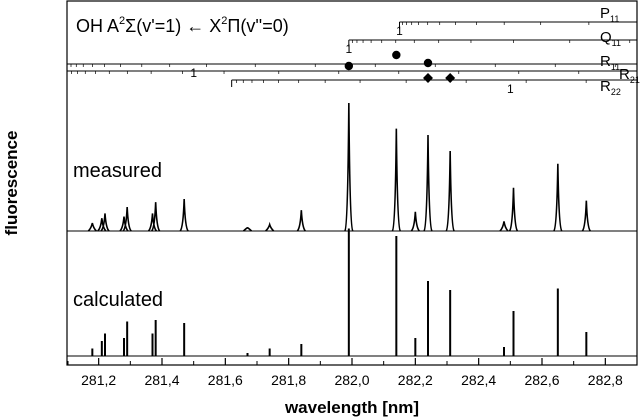 The image size is (643, 420). I want to click on branch-label: Q11, so click(610, 38).